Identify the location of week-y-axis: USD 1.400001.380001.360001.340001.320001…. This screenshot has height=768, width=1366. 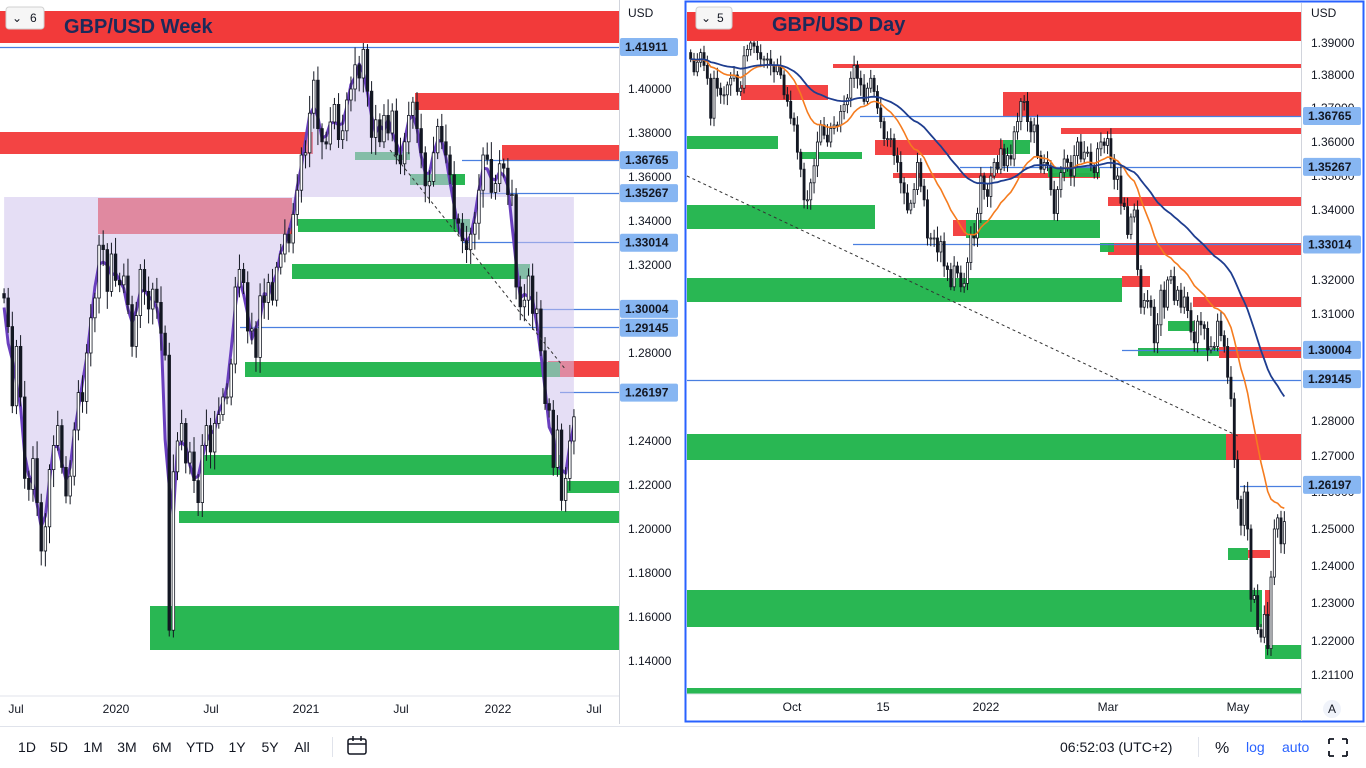
(649, 337).